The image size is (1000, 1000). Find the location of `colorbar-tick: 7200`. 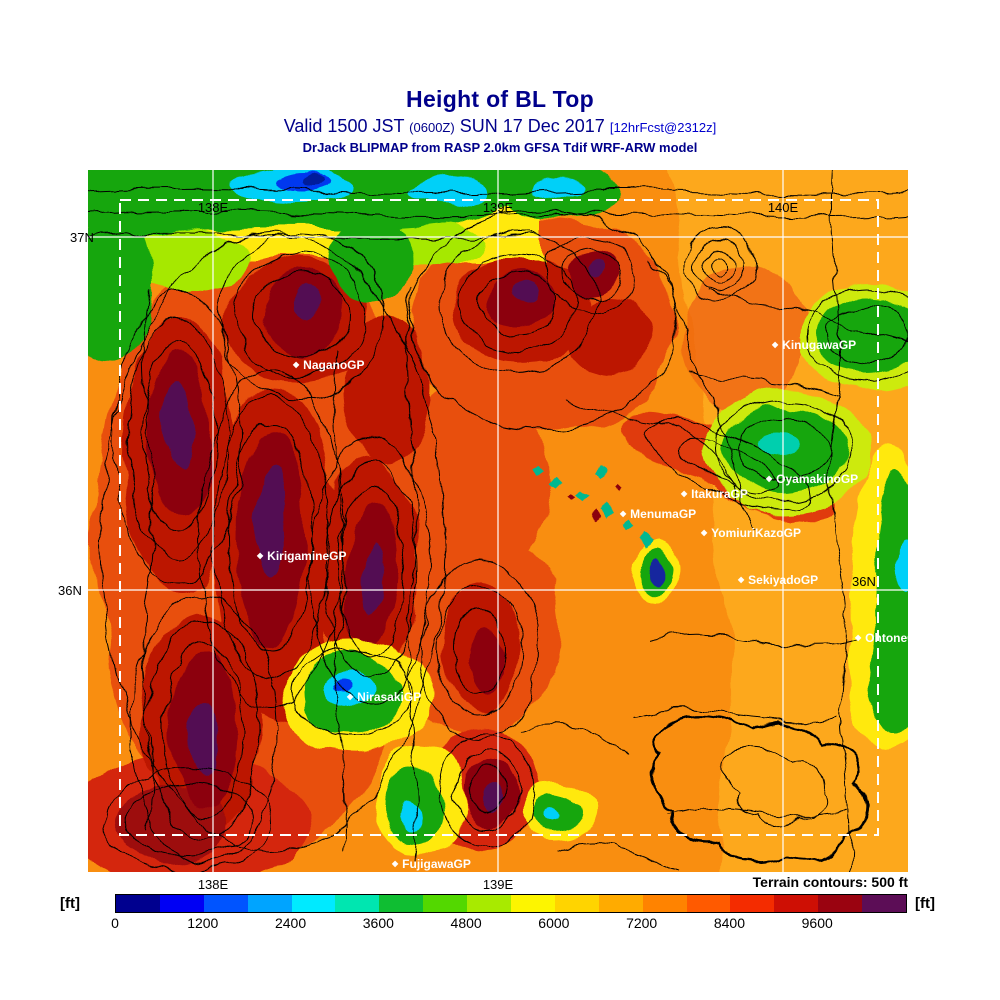

colorbar-tick: 7200 is located at coordinates (642, 923).